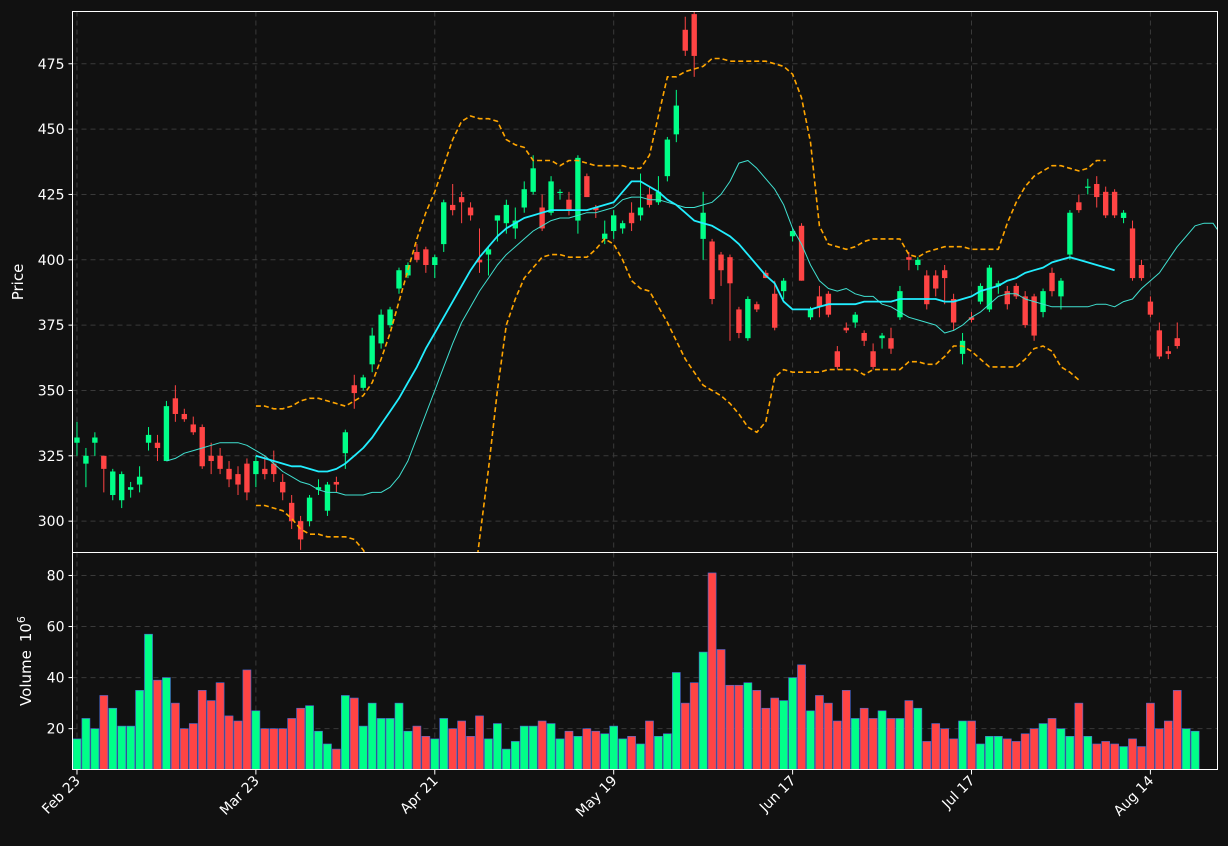 This screenshot has width=1228, height=846. What do you see at coordinates (51, 391) in the screenshot?
I see `price-ytick-label-2: 350` at bounding box center [51, 391].